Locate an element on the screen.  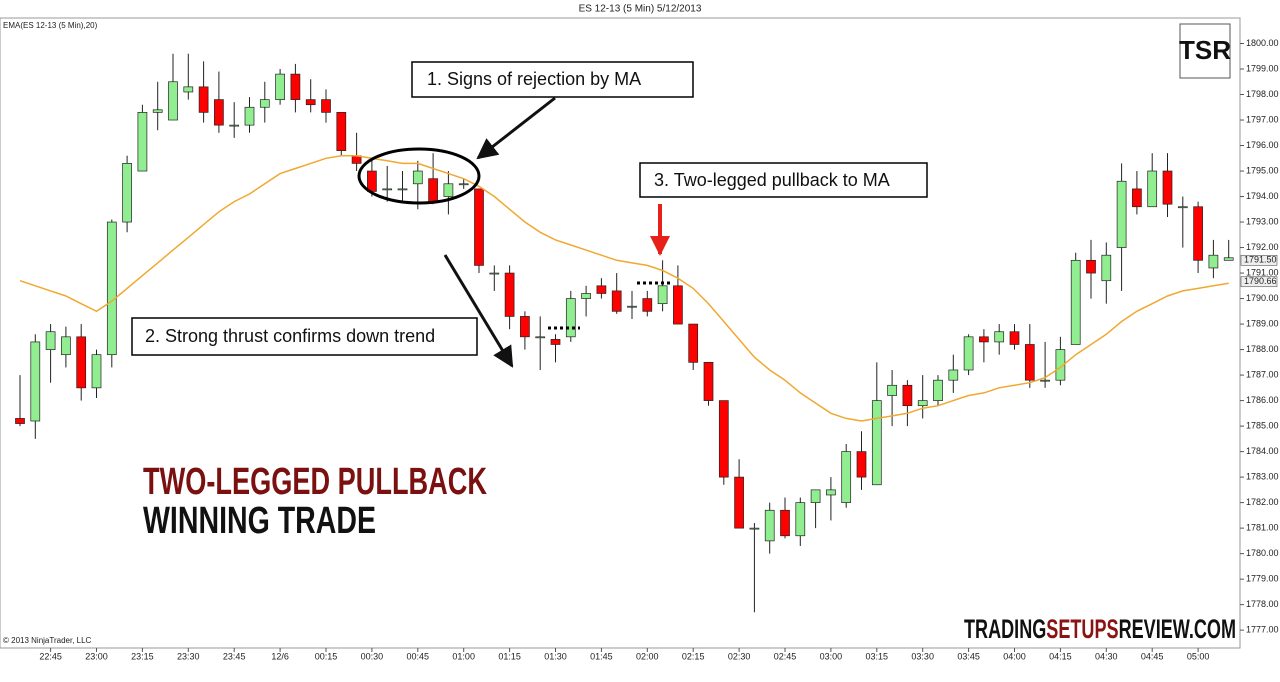
y-tick-label: 1800.00 is located at coordinates (1262, 43).